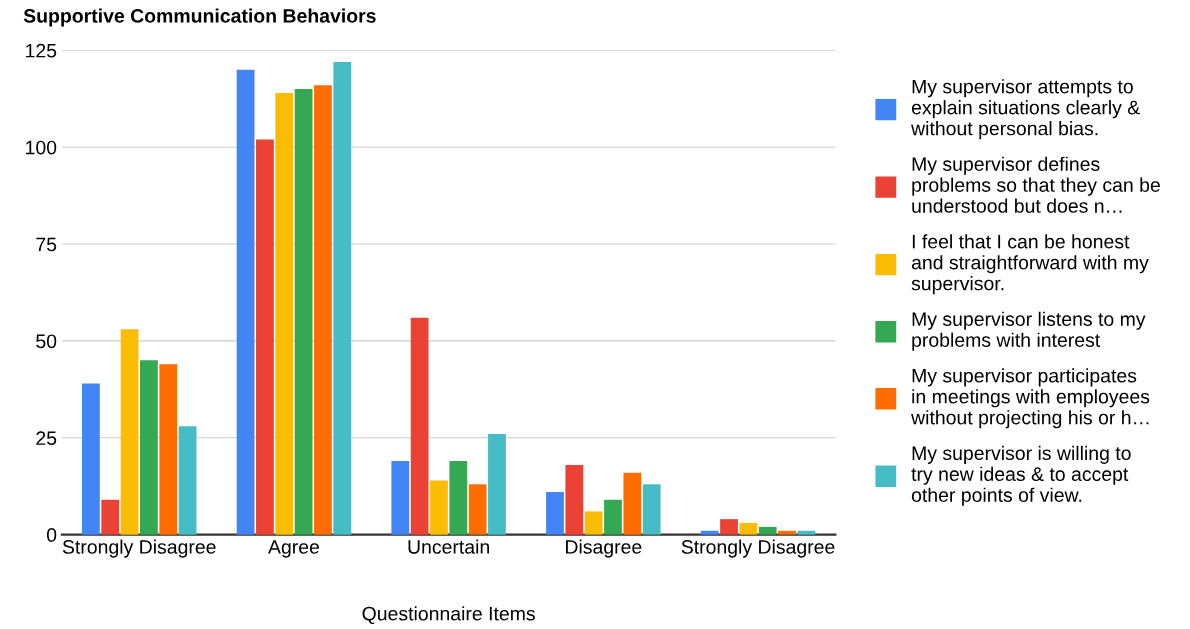 The width and height of the screenshot is (1190, 629). I want to click on legend-label: My supervisor is willing to try new ideas & to accept other points of view., so click(1021, 475).